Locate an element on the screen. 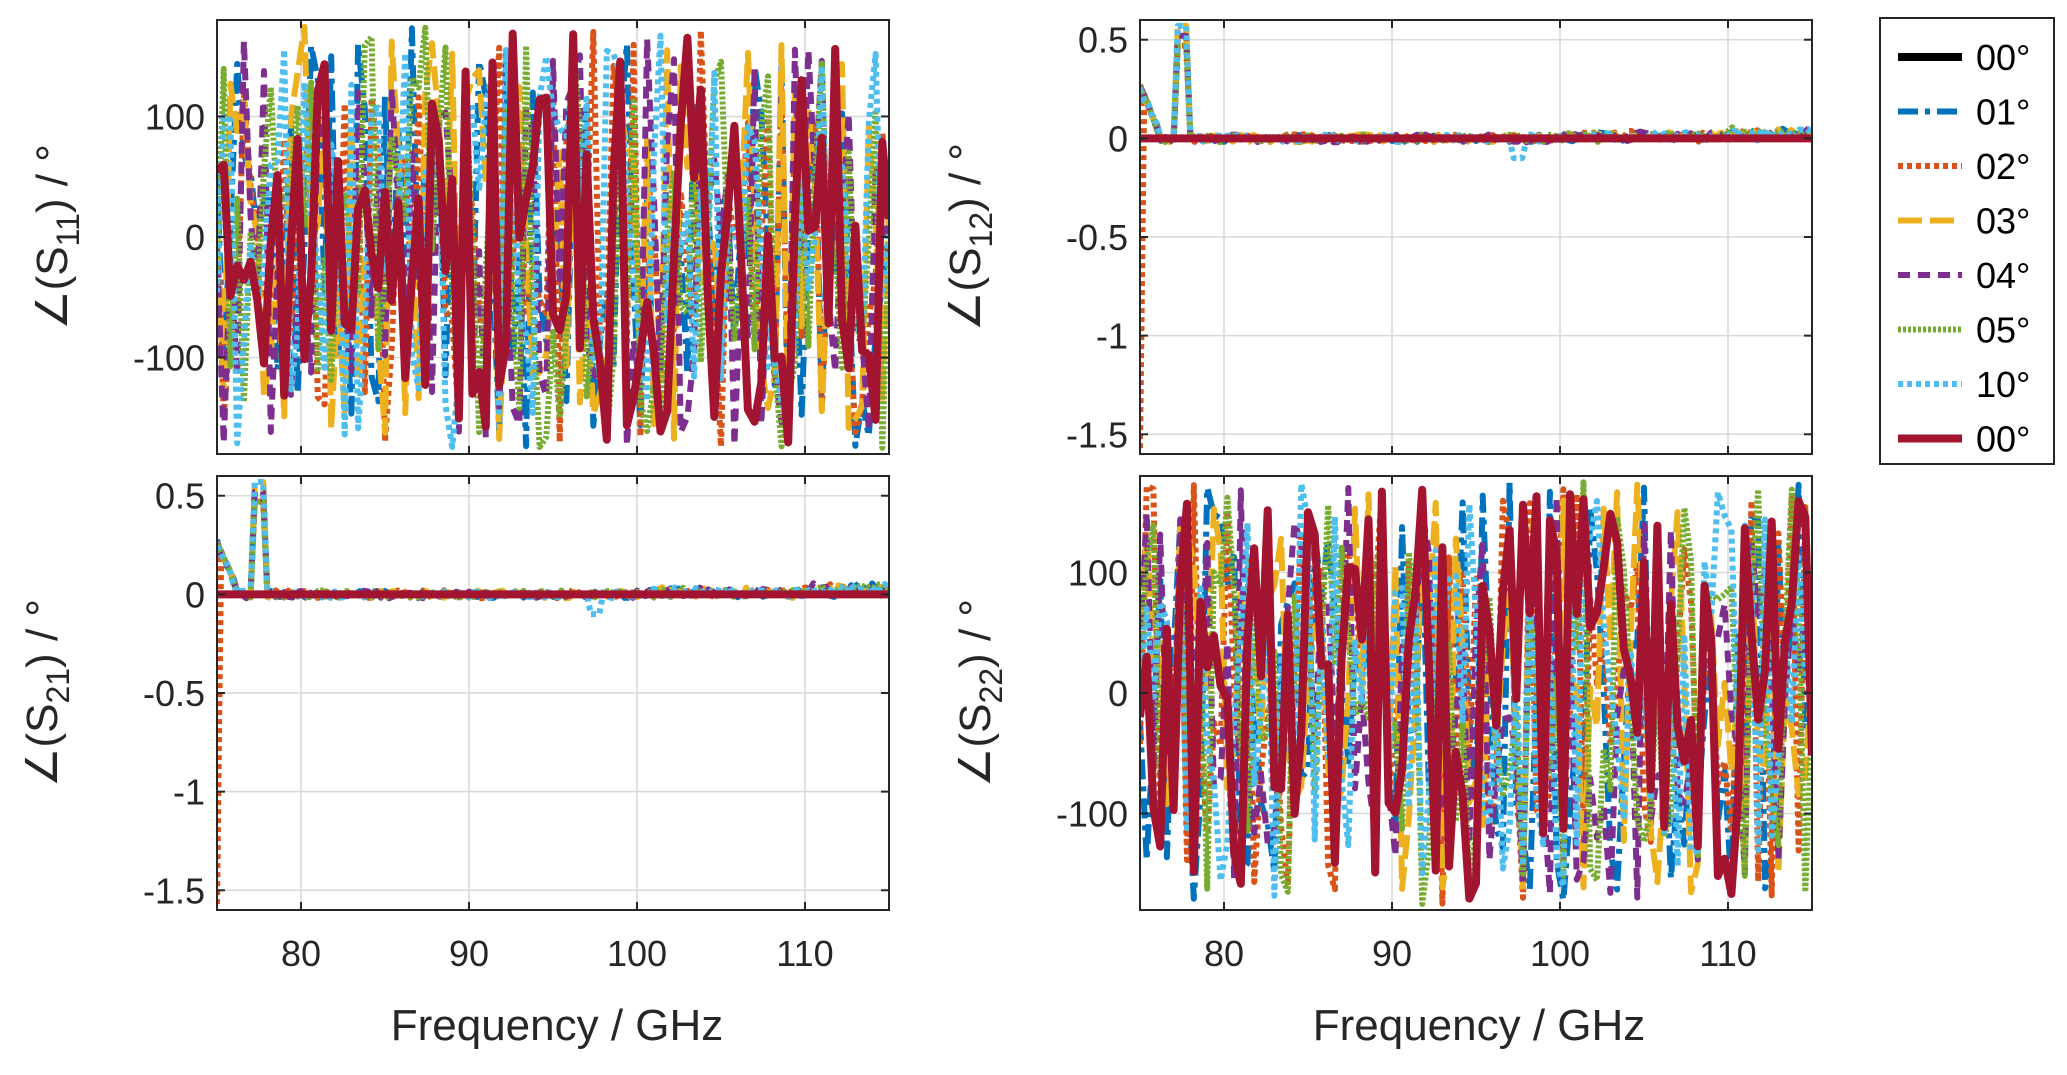 The image size is (2067, 1075). legend-label: 10° is located at coordinates (2003, 384).